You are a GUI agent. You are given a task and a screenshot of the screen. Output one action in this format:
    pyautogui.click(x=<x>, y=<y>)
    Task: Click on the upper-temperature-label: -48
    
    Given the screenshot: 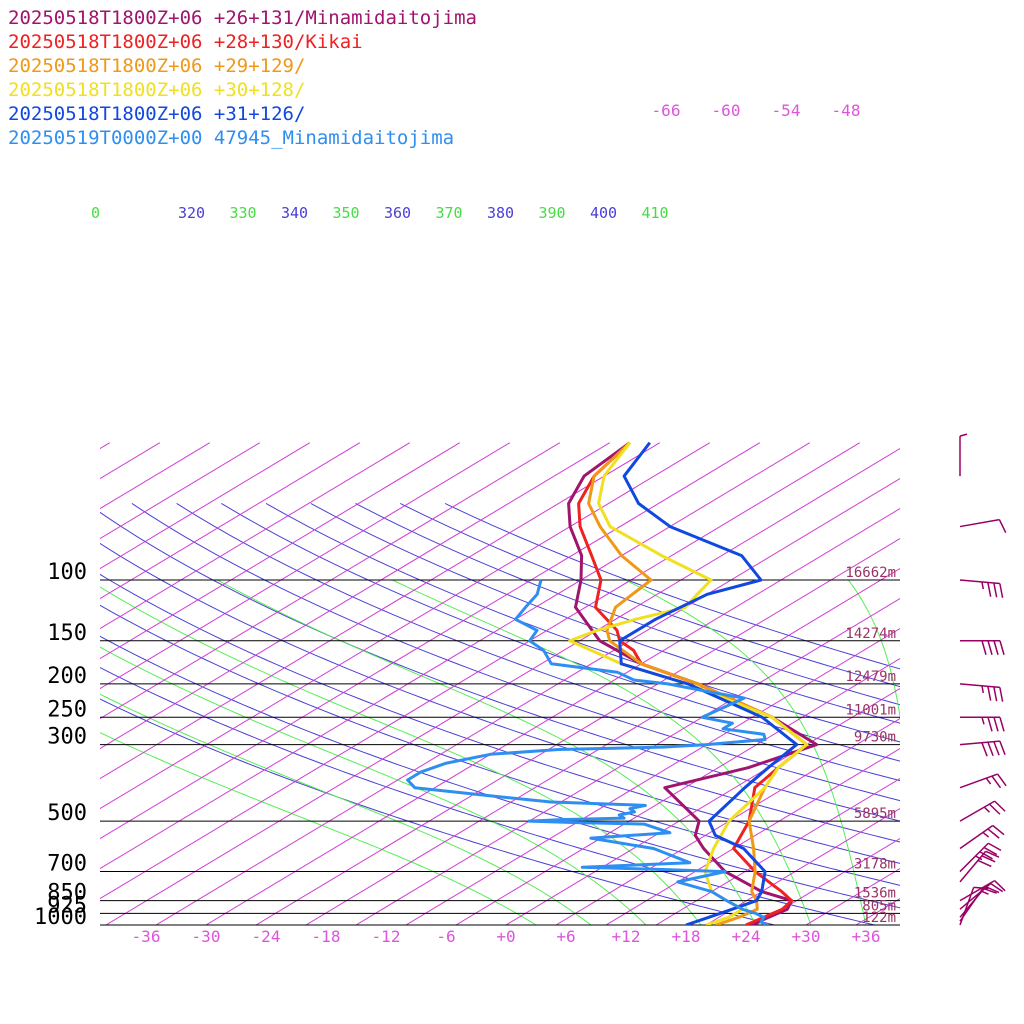 What is the action you would take?
    pyautogui.click(x=846, y=110)
    